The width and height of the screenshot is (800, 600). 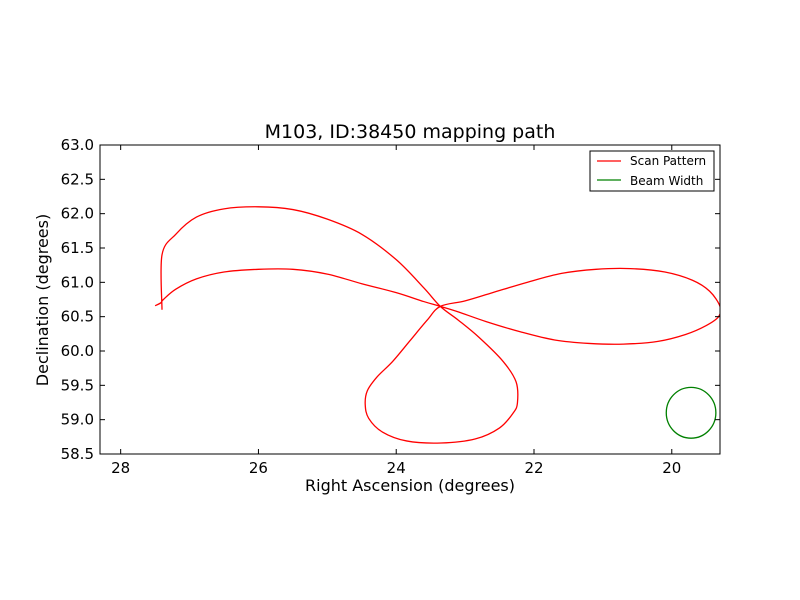 What do you see at coordinates (396, 468) in the screenshot?
I see `x-tick-label: 24` at bounding box center [396, 468].